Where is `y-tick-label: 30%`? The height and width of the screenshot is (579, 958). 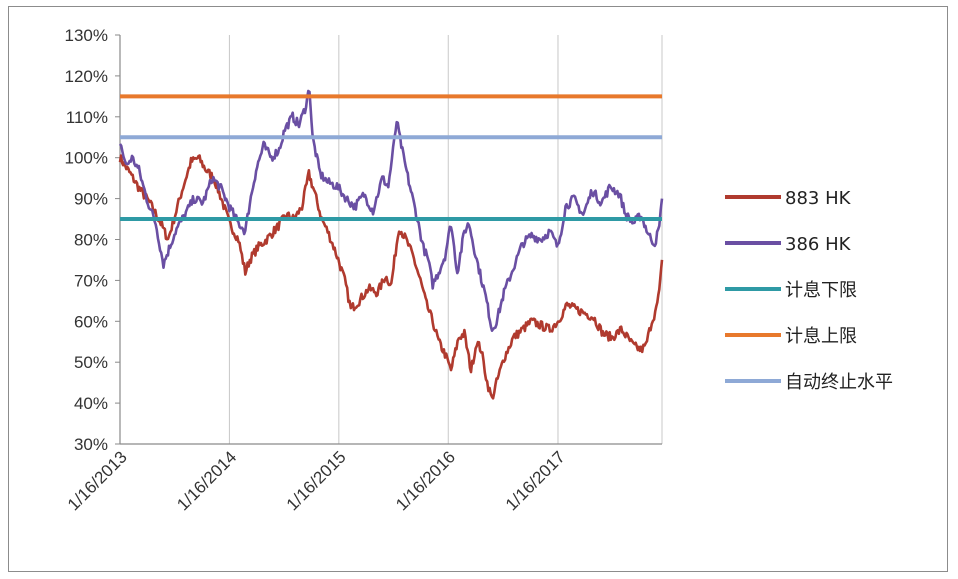 y-tick-label: 30% is located at coordinates (91, 444).